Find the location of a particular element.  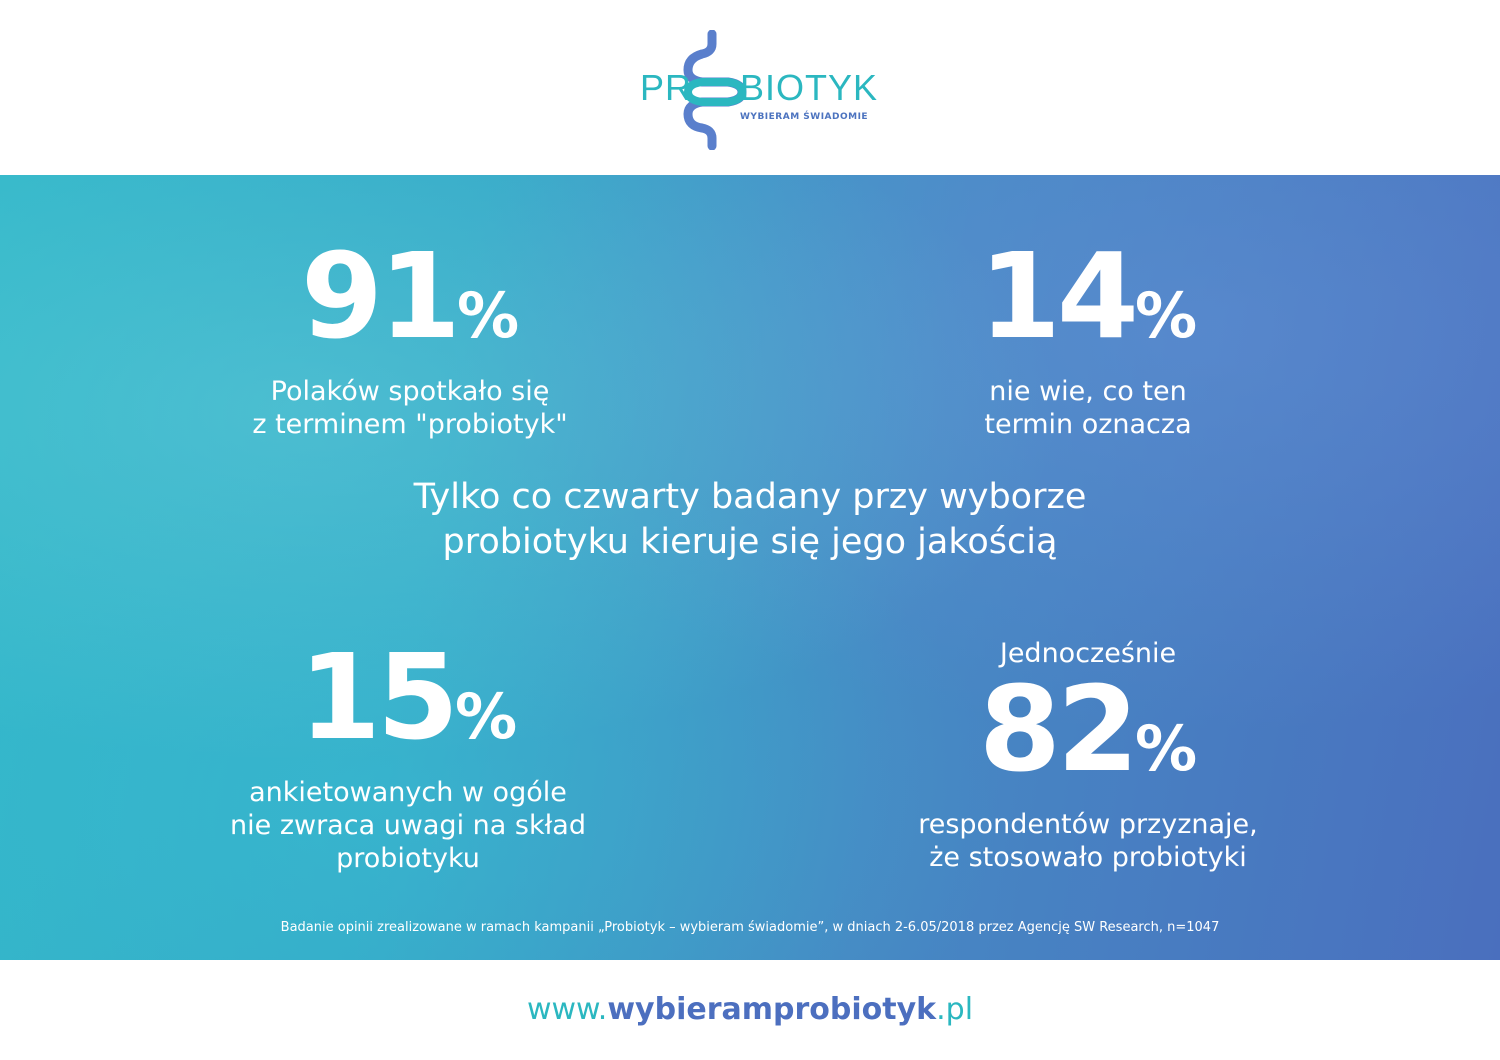

stat-value: 91% is located at coordinates (410, 306).